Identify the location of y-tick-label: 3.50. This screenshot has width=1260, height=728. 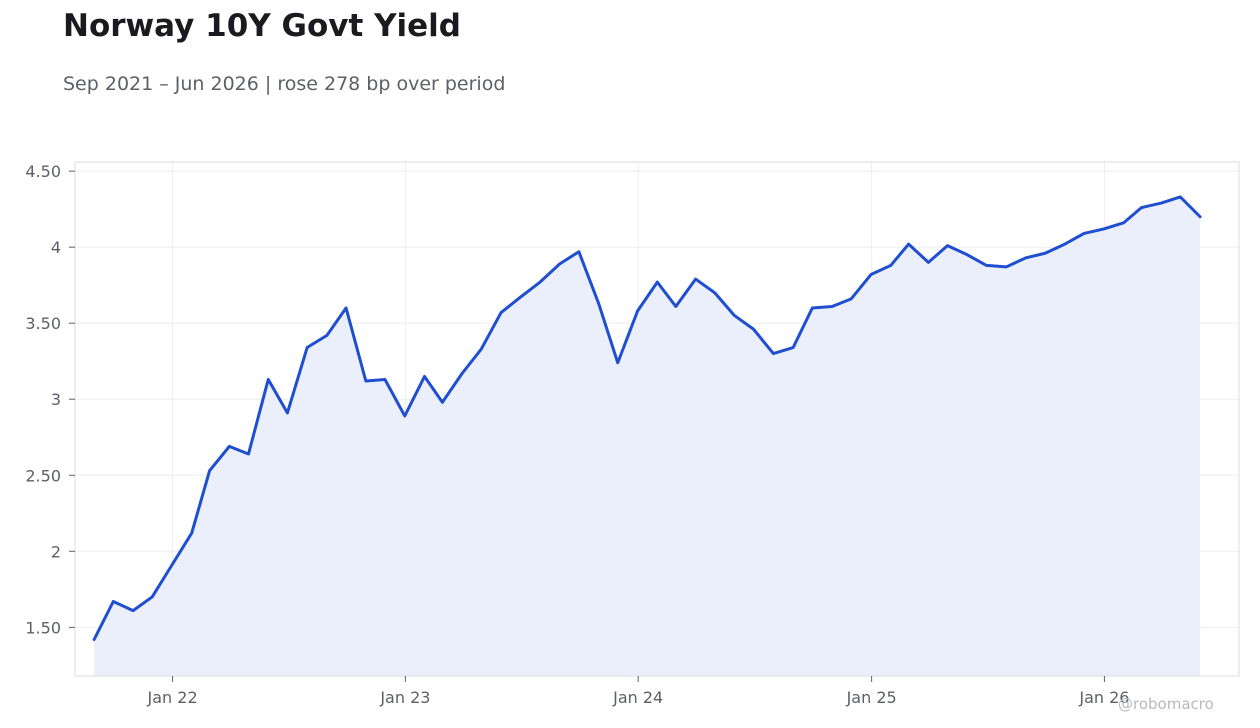
(43, 323).